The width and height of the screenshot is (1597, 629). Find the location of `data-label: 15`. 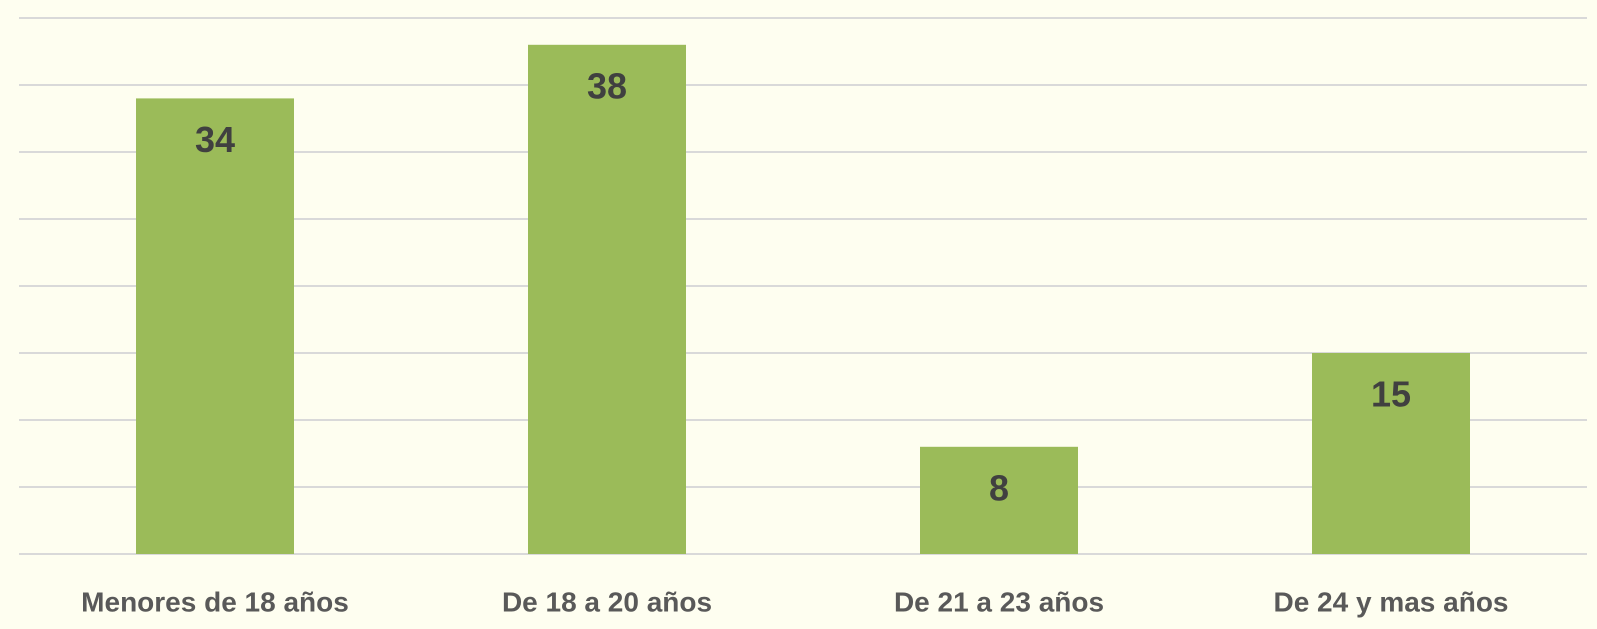

data-label: 15 is located at coordinates (1391, 394).